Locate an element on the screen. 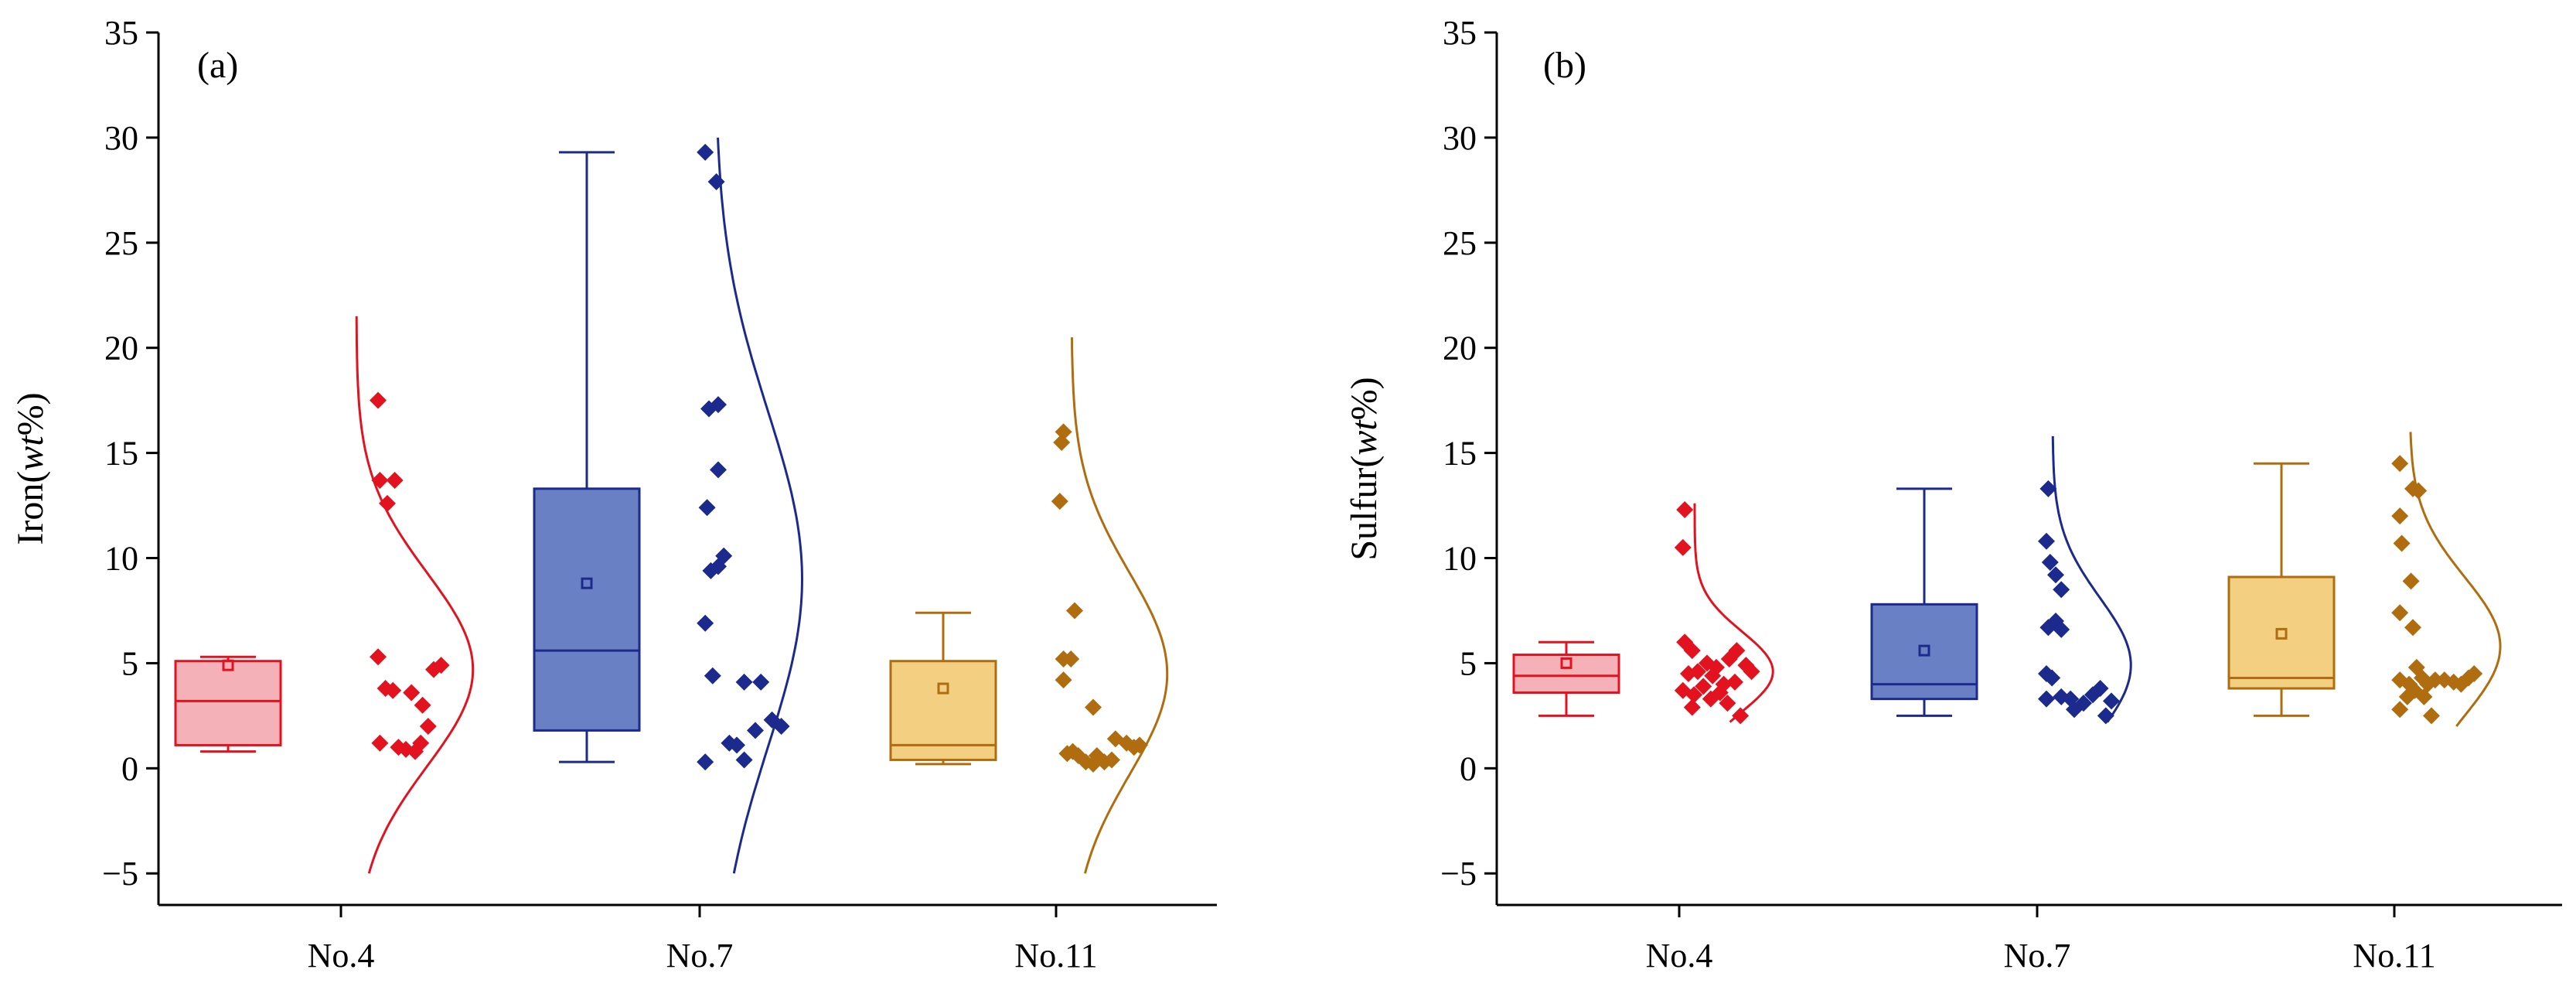  panel-label: (b) is located at coordinates (1564, 65).